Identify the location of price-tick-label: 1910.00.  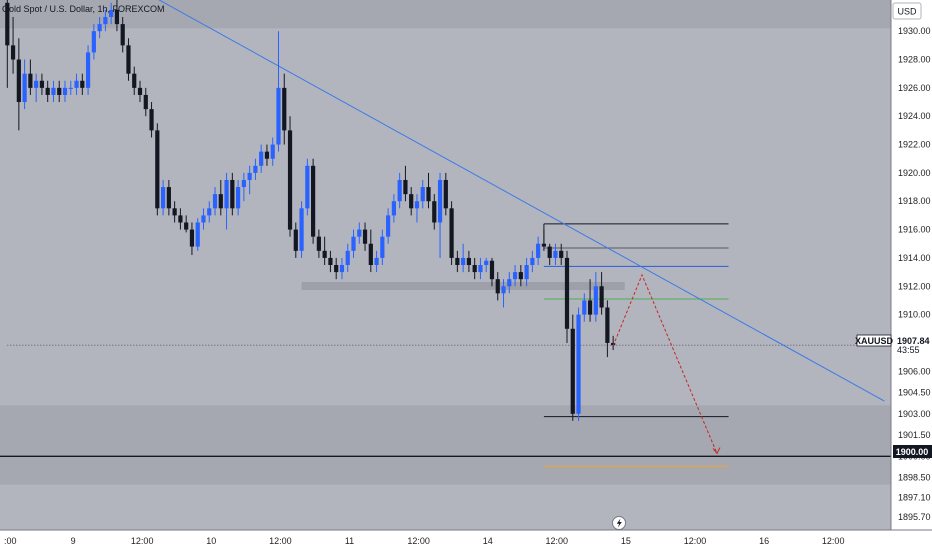
(914, 315).